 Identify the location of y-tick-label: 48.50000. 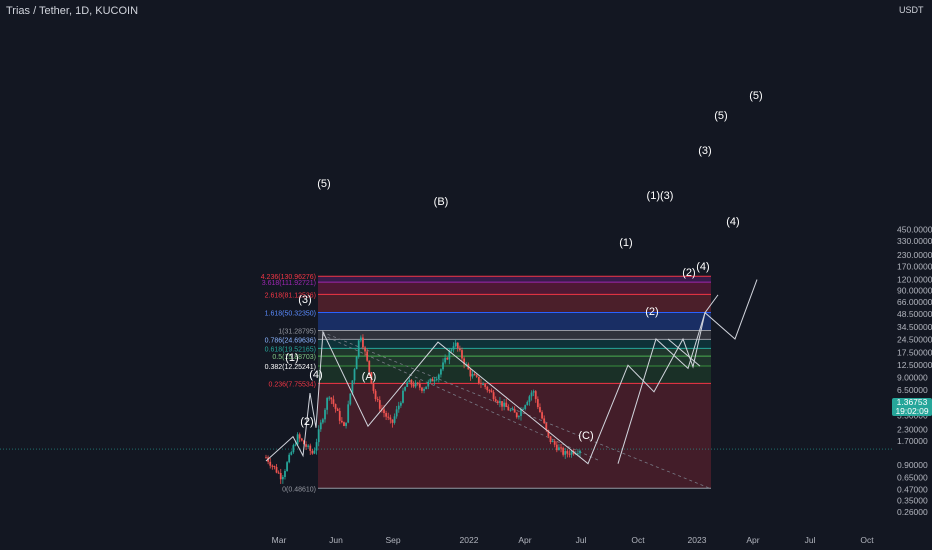
(914, 314).